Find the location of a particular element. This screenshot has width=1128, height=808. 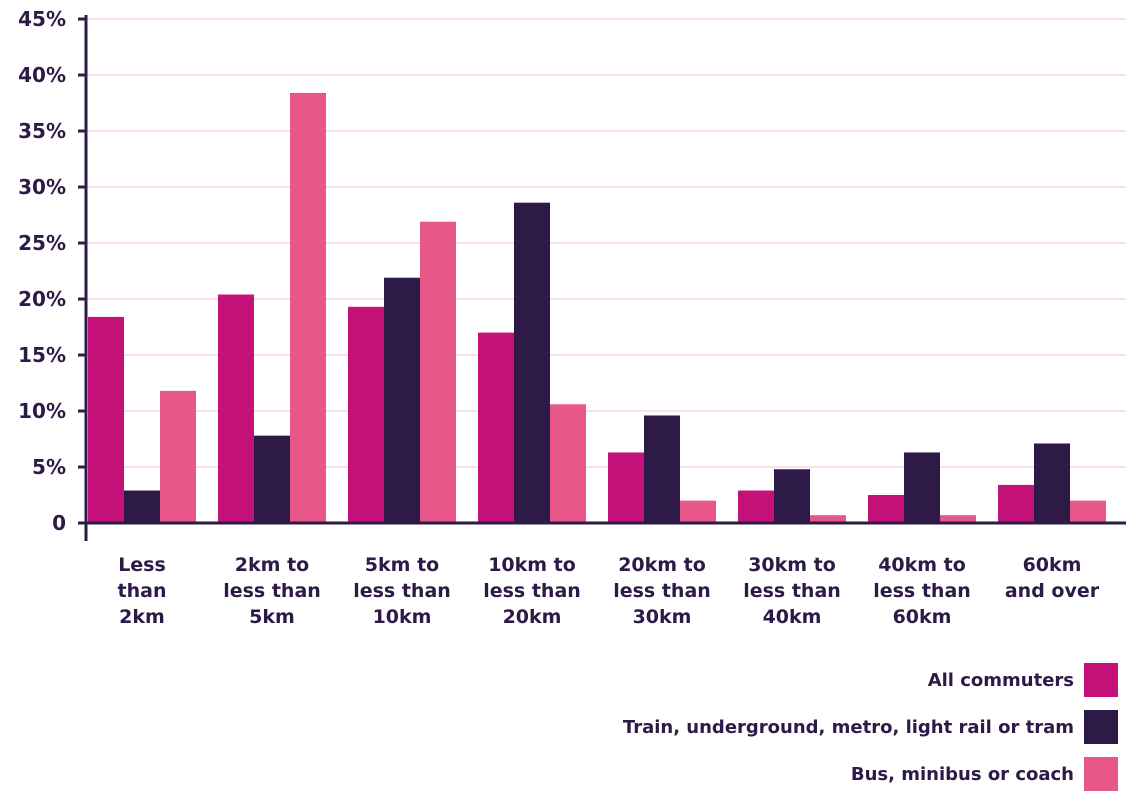

y-tick-label: 40% is located at coordinates (42, 75).